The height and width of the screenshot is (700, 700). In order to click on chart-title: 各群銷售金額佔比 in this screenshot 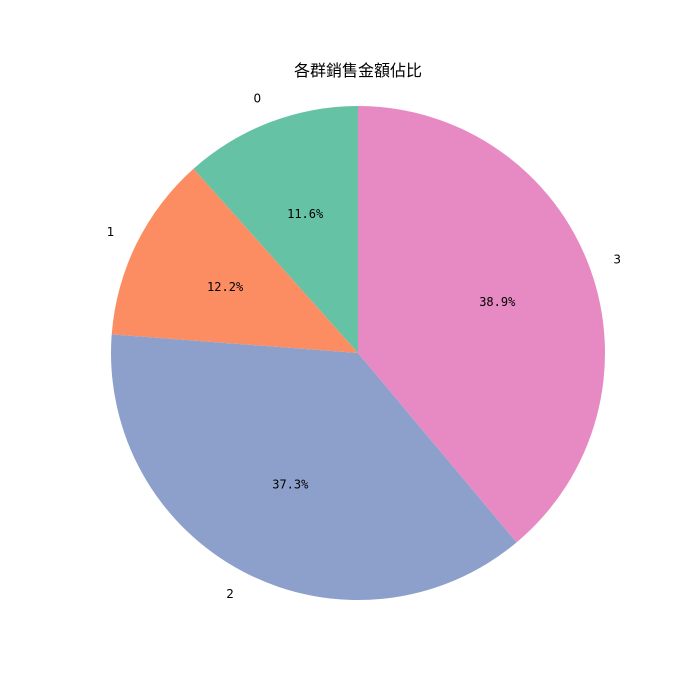, I will do `click(358, 70)`.